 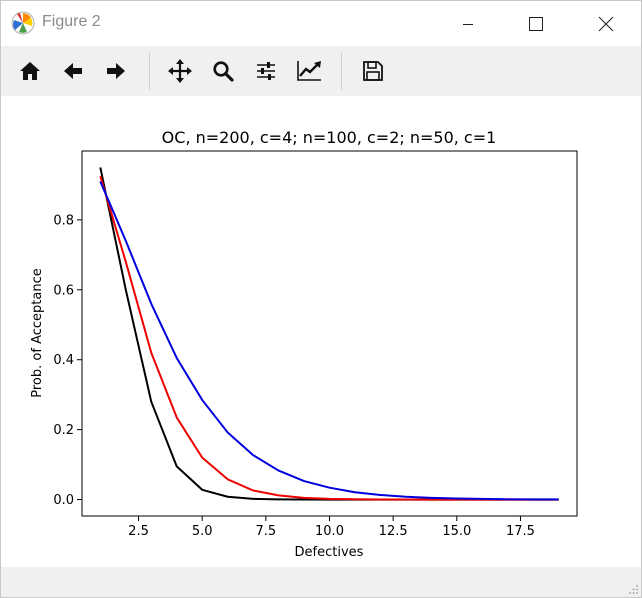 I want to click on forward-button, so click(x=116, y=71).